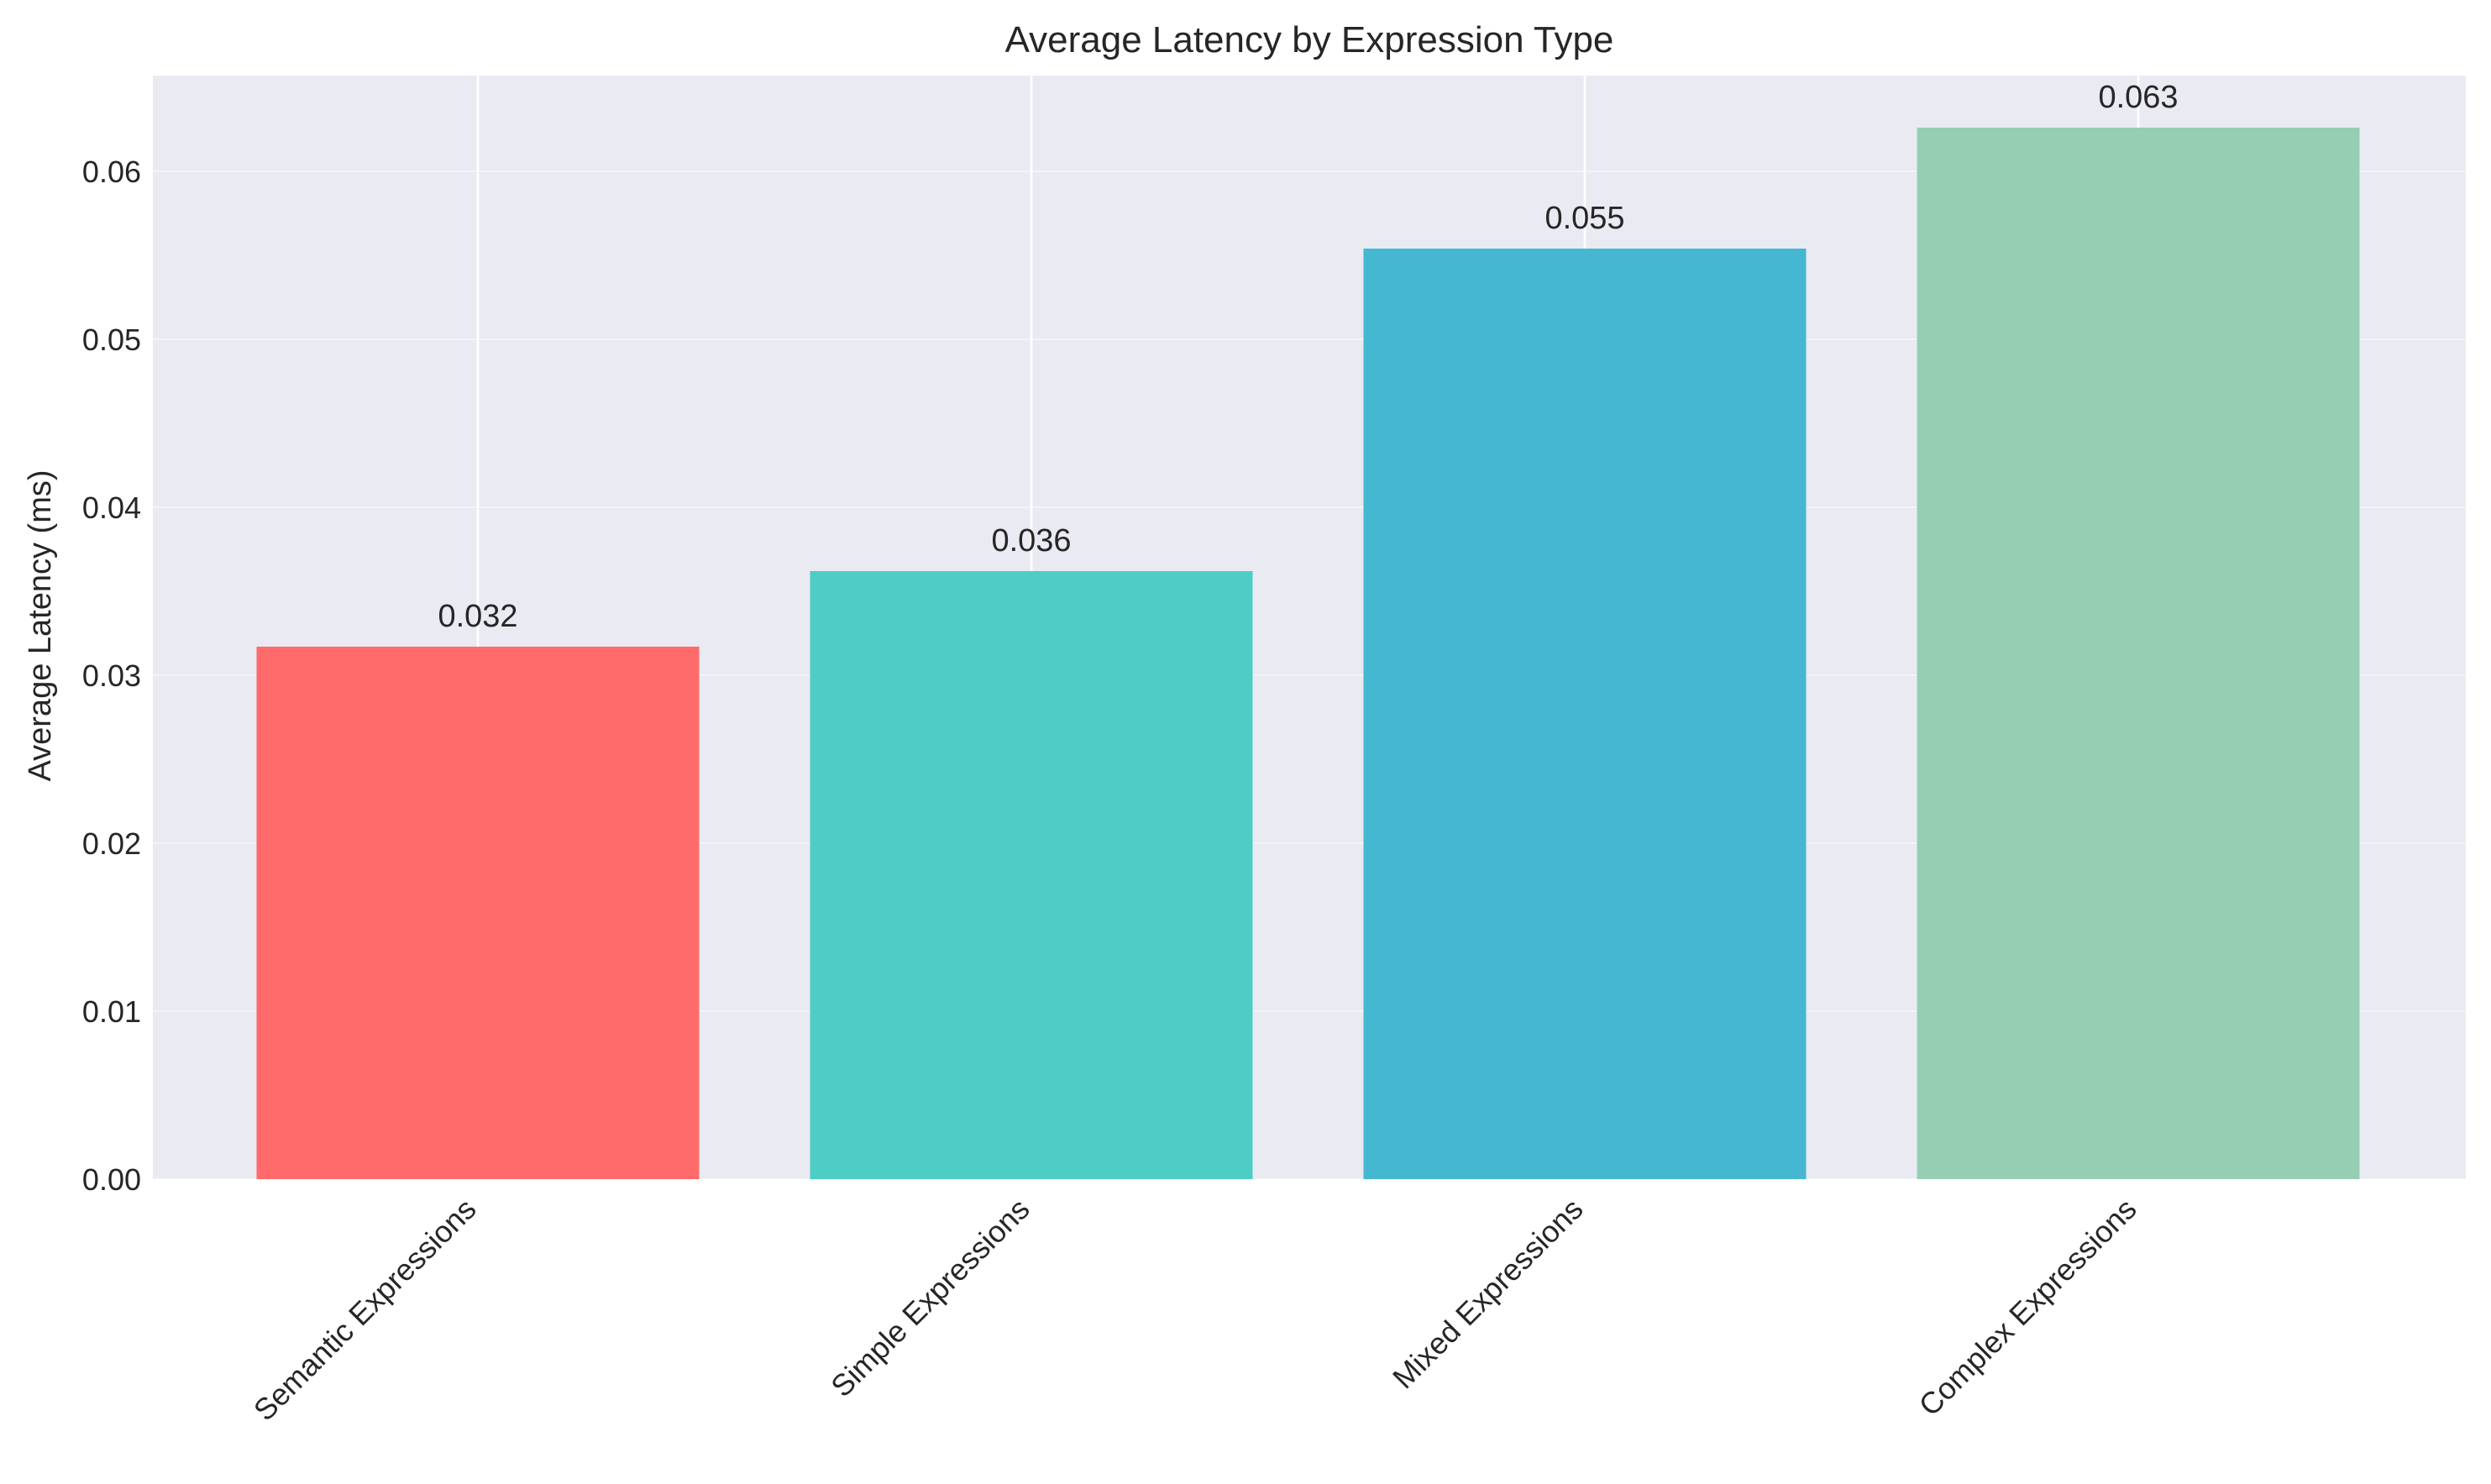  Describe the element at coordinates (1031, 875) in the screenshot. I see `bar-simple-expressions` at that location.